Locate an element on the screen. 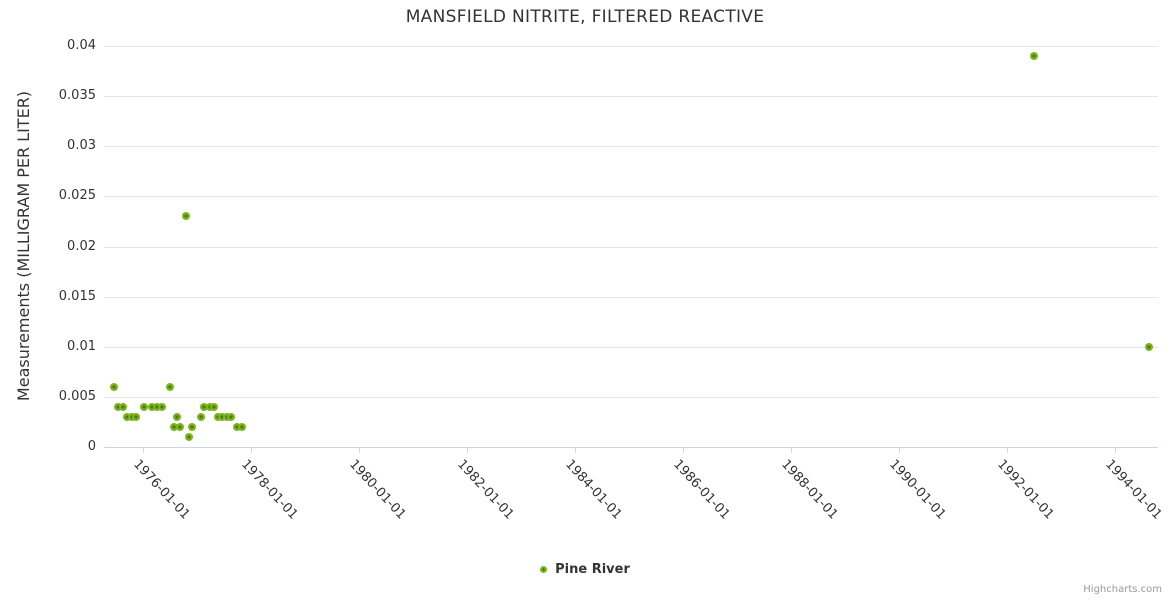 The width and height of the screenshot is (1170, 600). y-axis-tick-label: 0.015 is located at coordinates (77, 296).